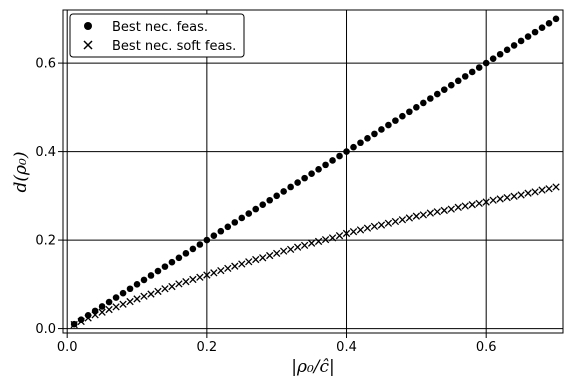  I want to click on legend-entry-best-nec-feas: Best nec. feas., so click(160, 27).